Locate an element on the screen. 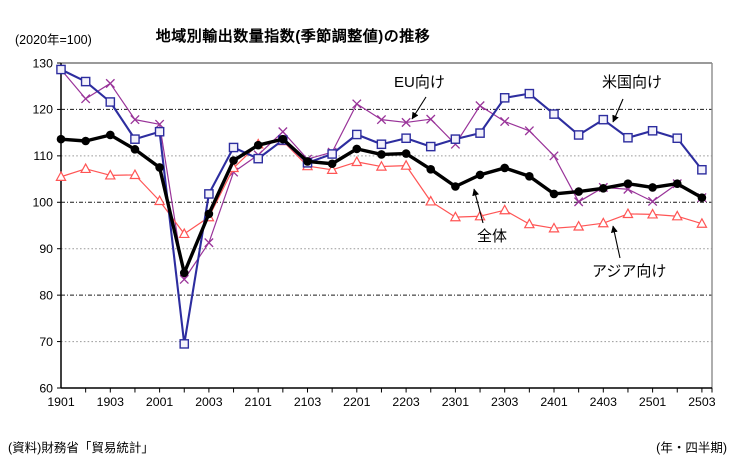  y-tick-label: 110 is located at coordinates (43, 156).